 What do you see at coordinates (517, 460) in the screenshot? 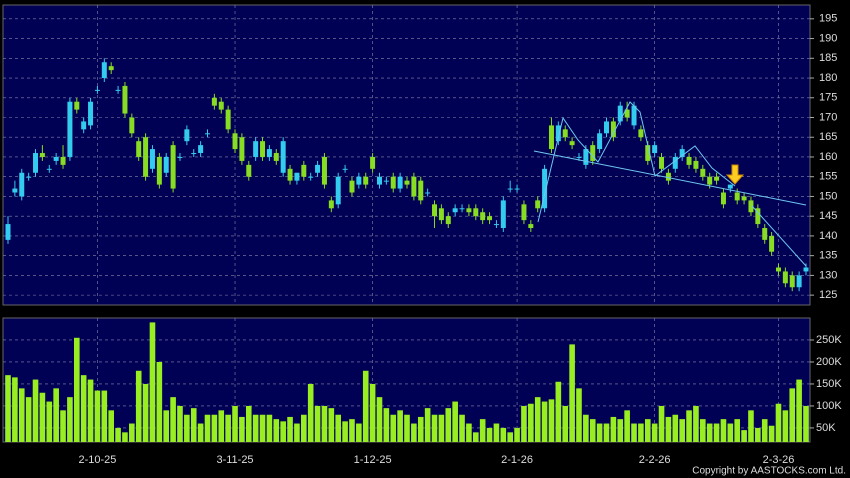
I see `x-tick-label: 2-1-26` at bounding box center [517, 460].